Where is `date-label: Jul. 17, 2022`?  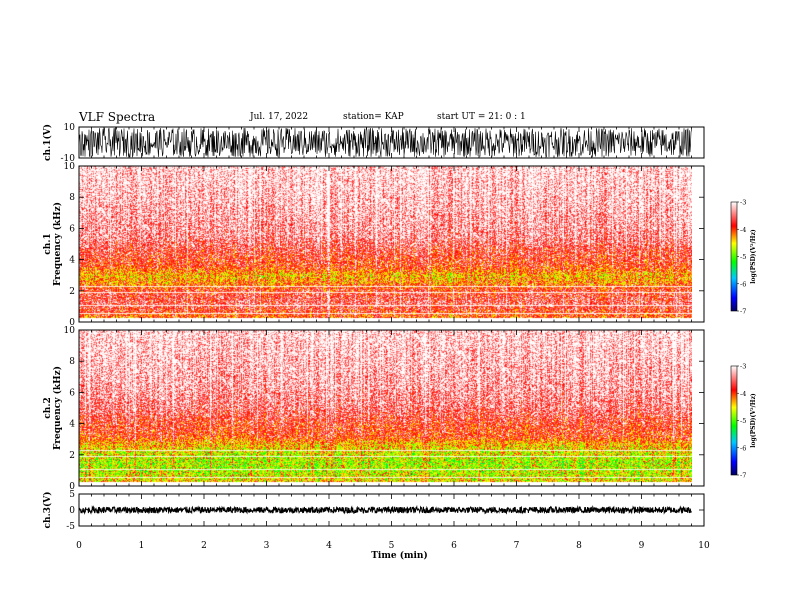
date-label: Jul. 17, 2022 is located at coordinates (279, 117).